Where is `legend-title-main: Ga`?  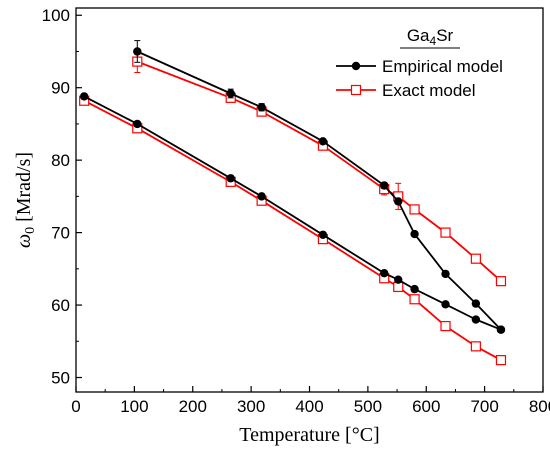
legend-title-main: Ga is located at coordinates (418, 35).